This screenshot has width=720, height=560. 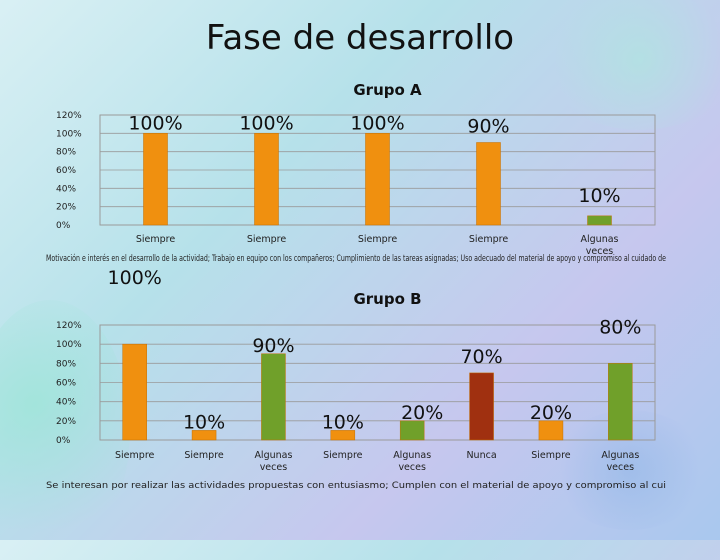 I want to click on group-b-y-tick-label: 100%, so click(x=69, y=345).